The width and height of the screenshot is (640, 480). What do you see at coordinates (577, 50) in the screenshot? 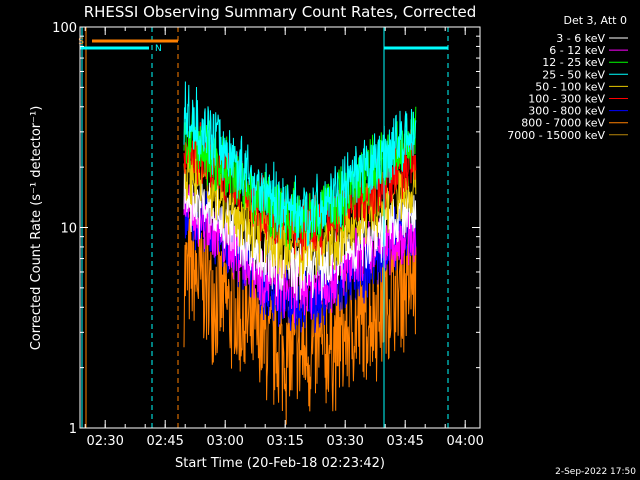
I see `legend-entry-label: 6 - 12 keV` at bounding box center [577, 50].